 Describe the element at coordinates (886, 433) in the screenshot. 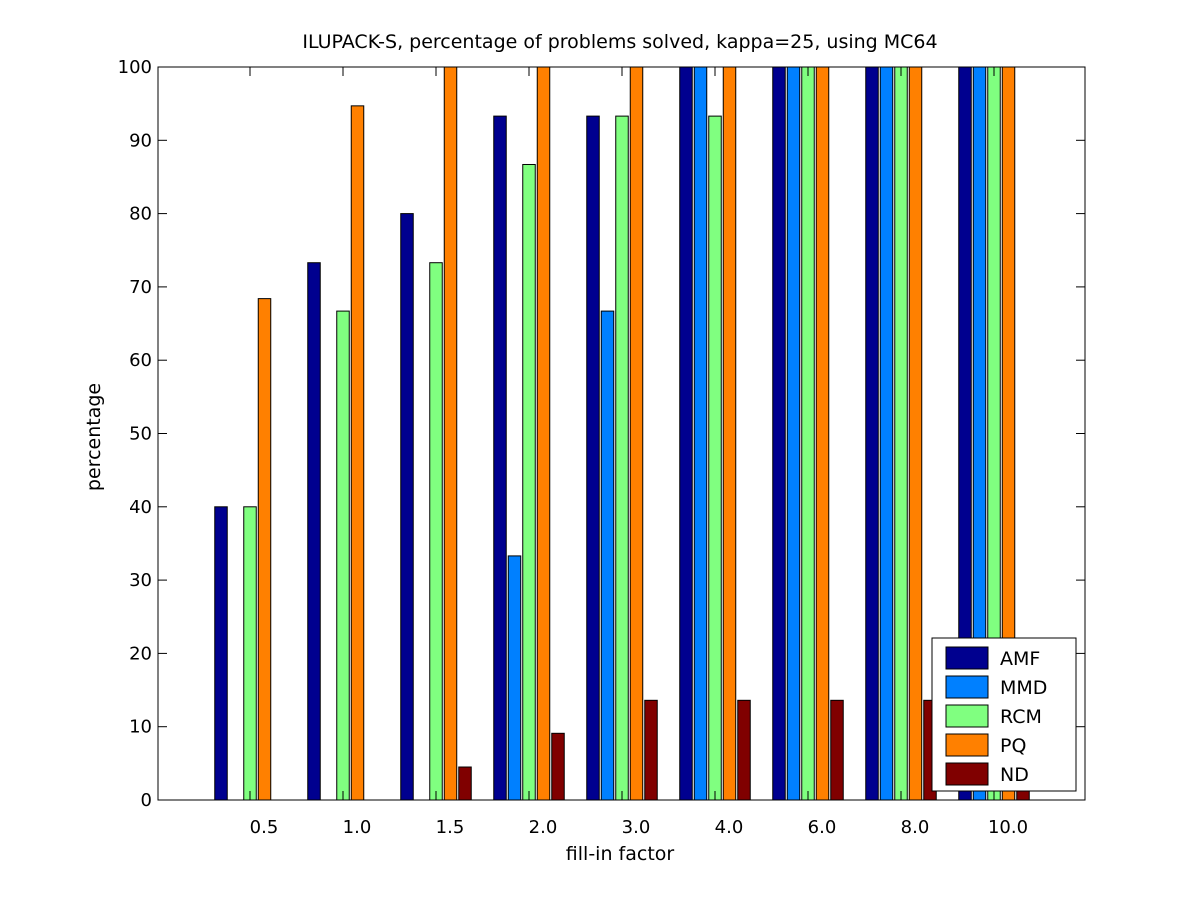

I see `bar-mmd-8.0` at that location.